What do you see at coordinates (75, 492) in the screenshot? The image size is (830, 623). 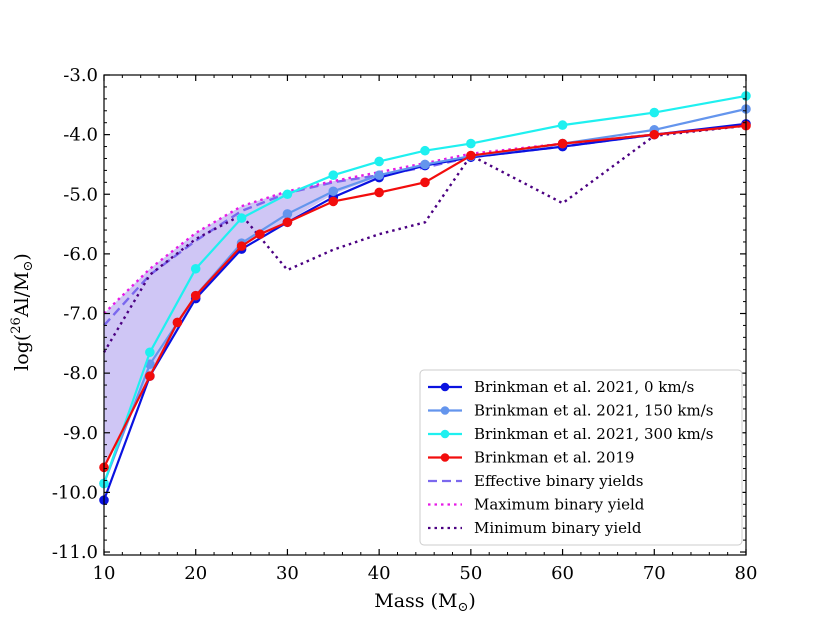 I see `y-tick-label: -10.0` at bounding box center [75, 492].